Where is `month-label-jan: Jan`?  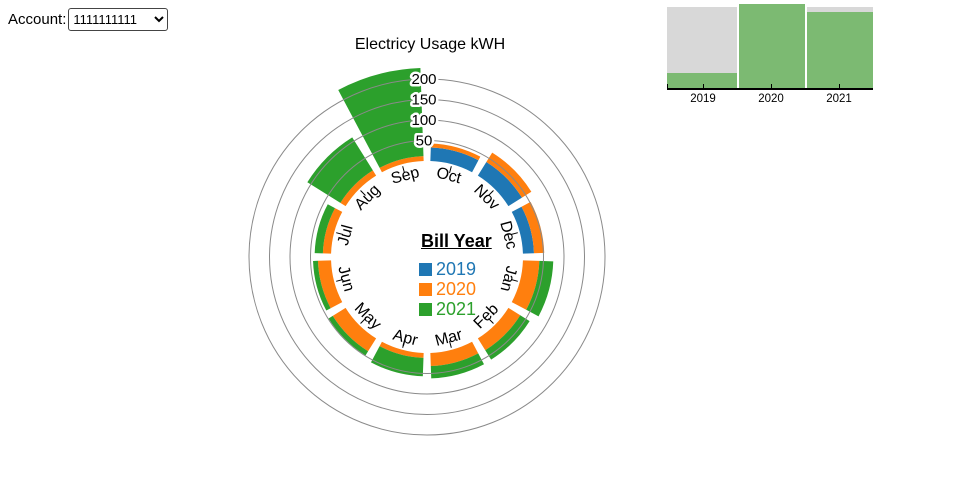 month-label-jan: Jan is located at coordinates (508, 278).